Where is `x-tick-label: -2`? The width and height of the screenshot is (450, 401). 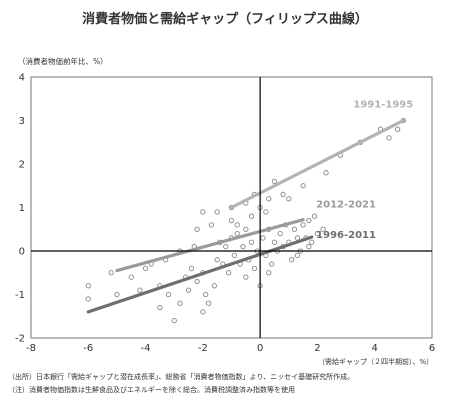
x-tick-label: -2 is located at coordinates (203, 348).